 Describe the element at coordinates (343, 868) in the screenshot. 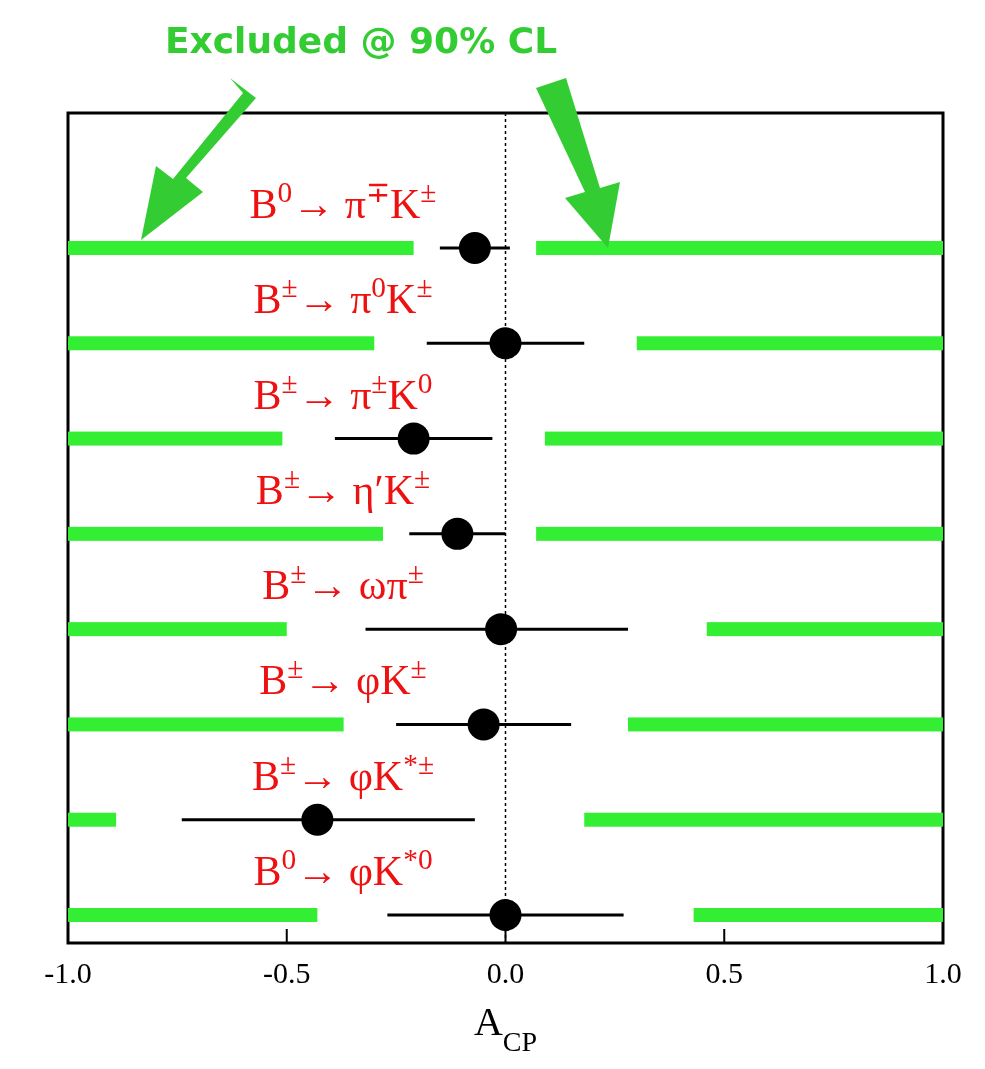

I see `y-tick-label: B$^{0}$→ φK$^{*0}$` at that location.